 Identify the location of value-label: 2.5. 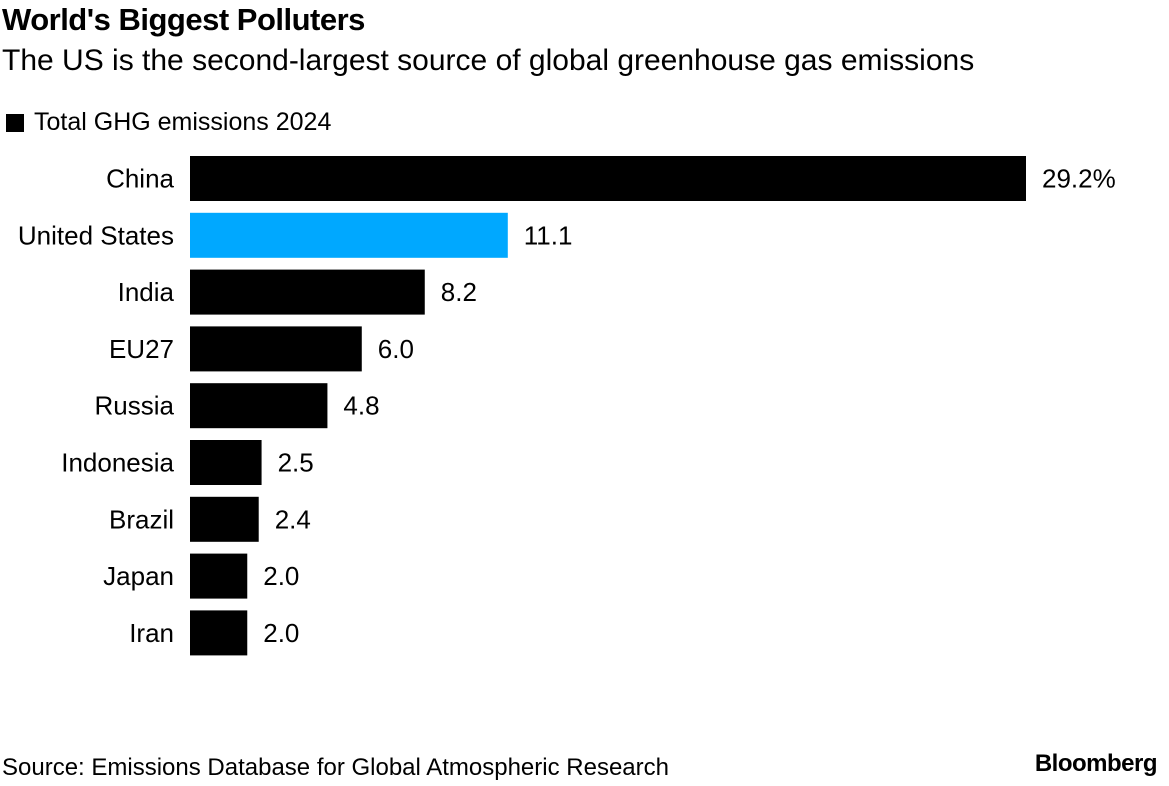
(296, 463).